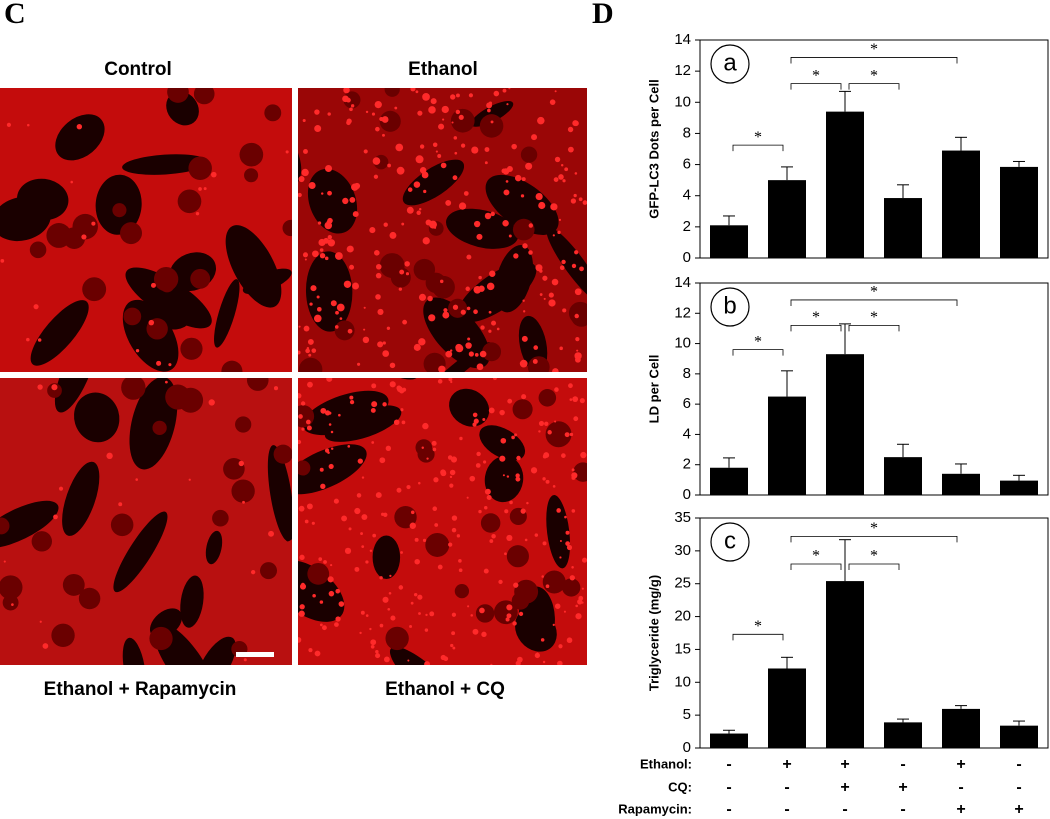  I want to click on y-tick-label: 8, so click(687, 132).